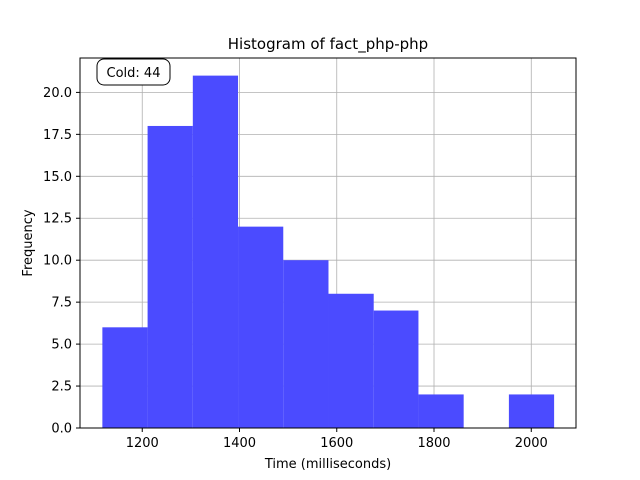  What do you see at coordinates (57, 93) in the screenshot?
I see `y-tick-label: 20.0` at bounding box center [57, 93].